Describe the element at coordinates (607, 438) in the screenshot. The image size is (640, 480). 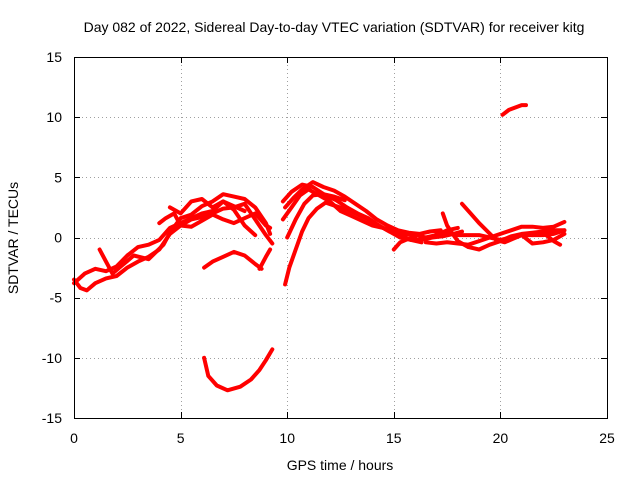
I see `x-tick-label: 25` at that location.